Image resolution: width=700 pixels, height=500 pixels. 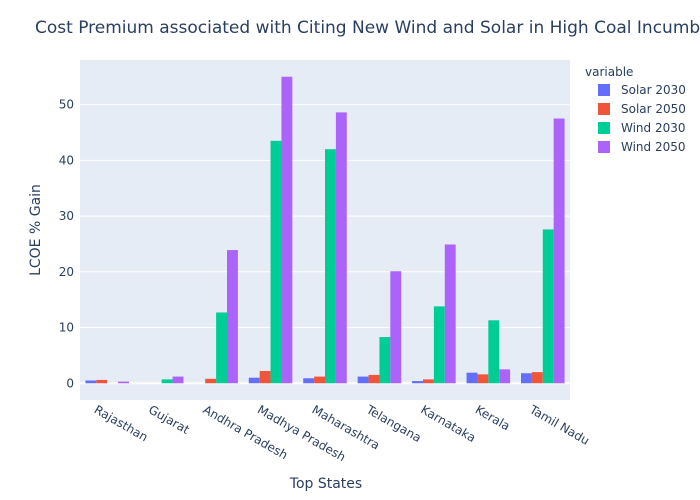 What do you see at coordinates (653, 90) in the screenshot?
I see `legend-label: Solar 2030` at bounding box center [653, 90].